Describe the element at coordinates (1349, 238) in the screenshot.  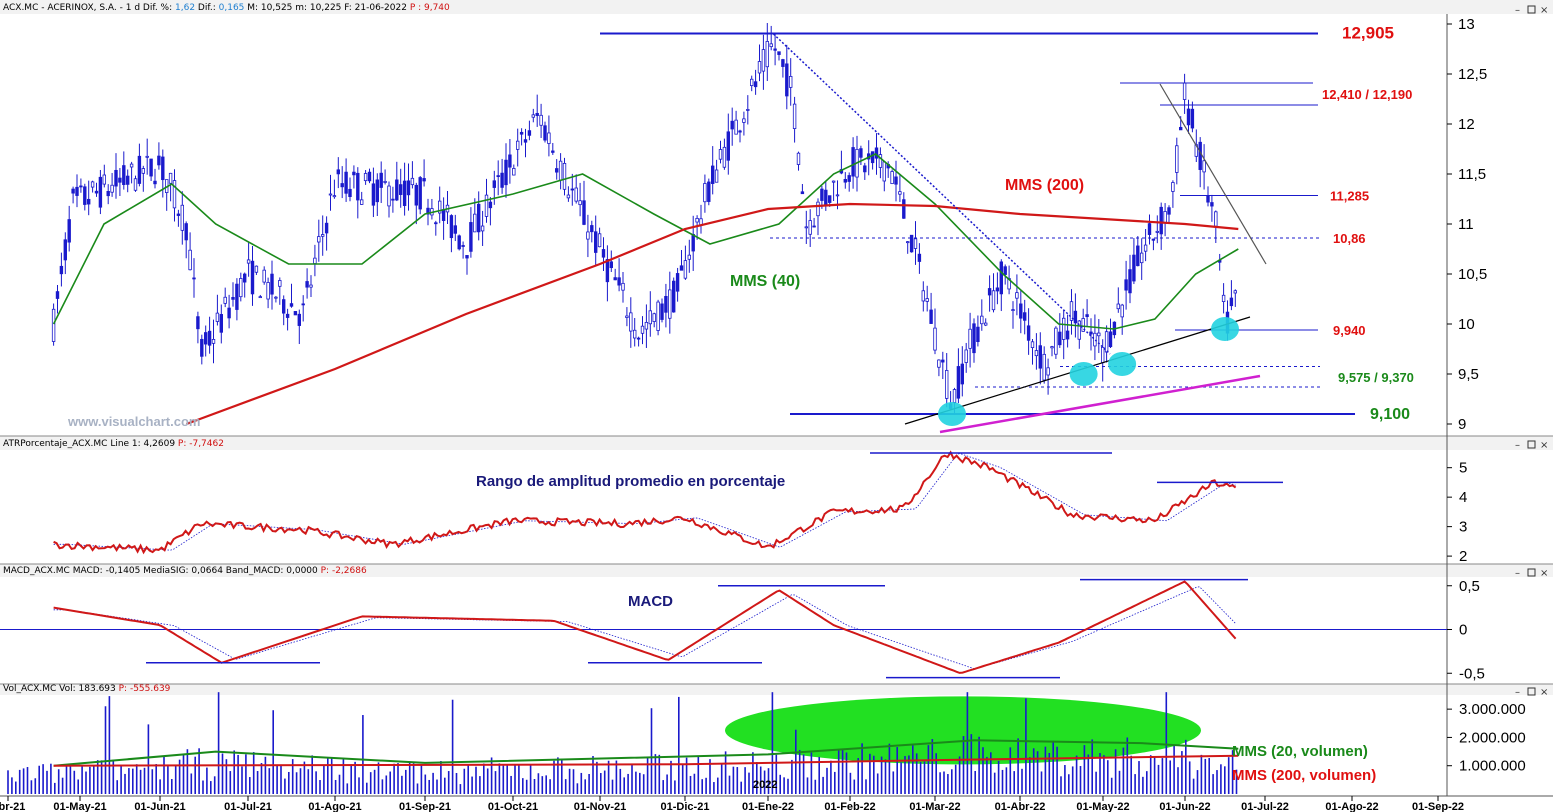
I see `level-label: 10,86` at that location.